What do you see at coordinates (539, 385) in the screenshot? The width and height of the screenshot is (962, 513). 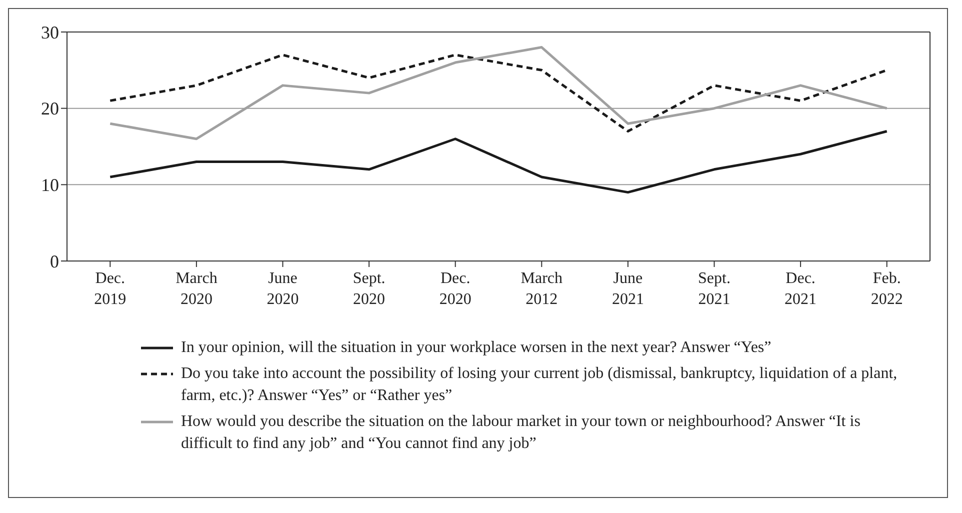 I see `legend-label: Do you take into account the possibility of losing your current job (dismissal, bankruptcy, liquidation of a plant, farm, etc.)? Answer “Yes” or “Rather yes”` at bounding box center [539, 385].